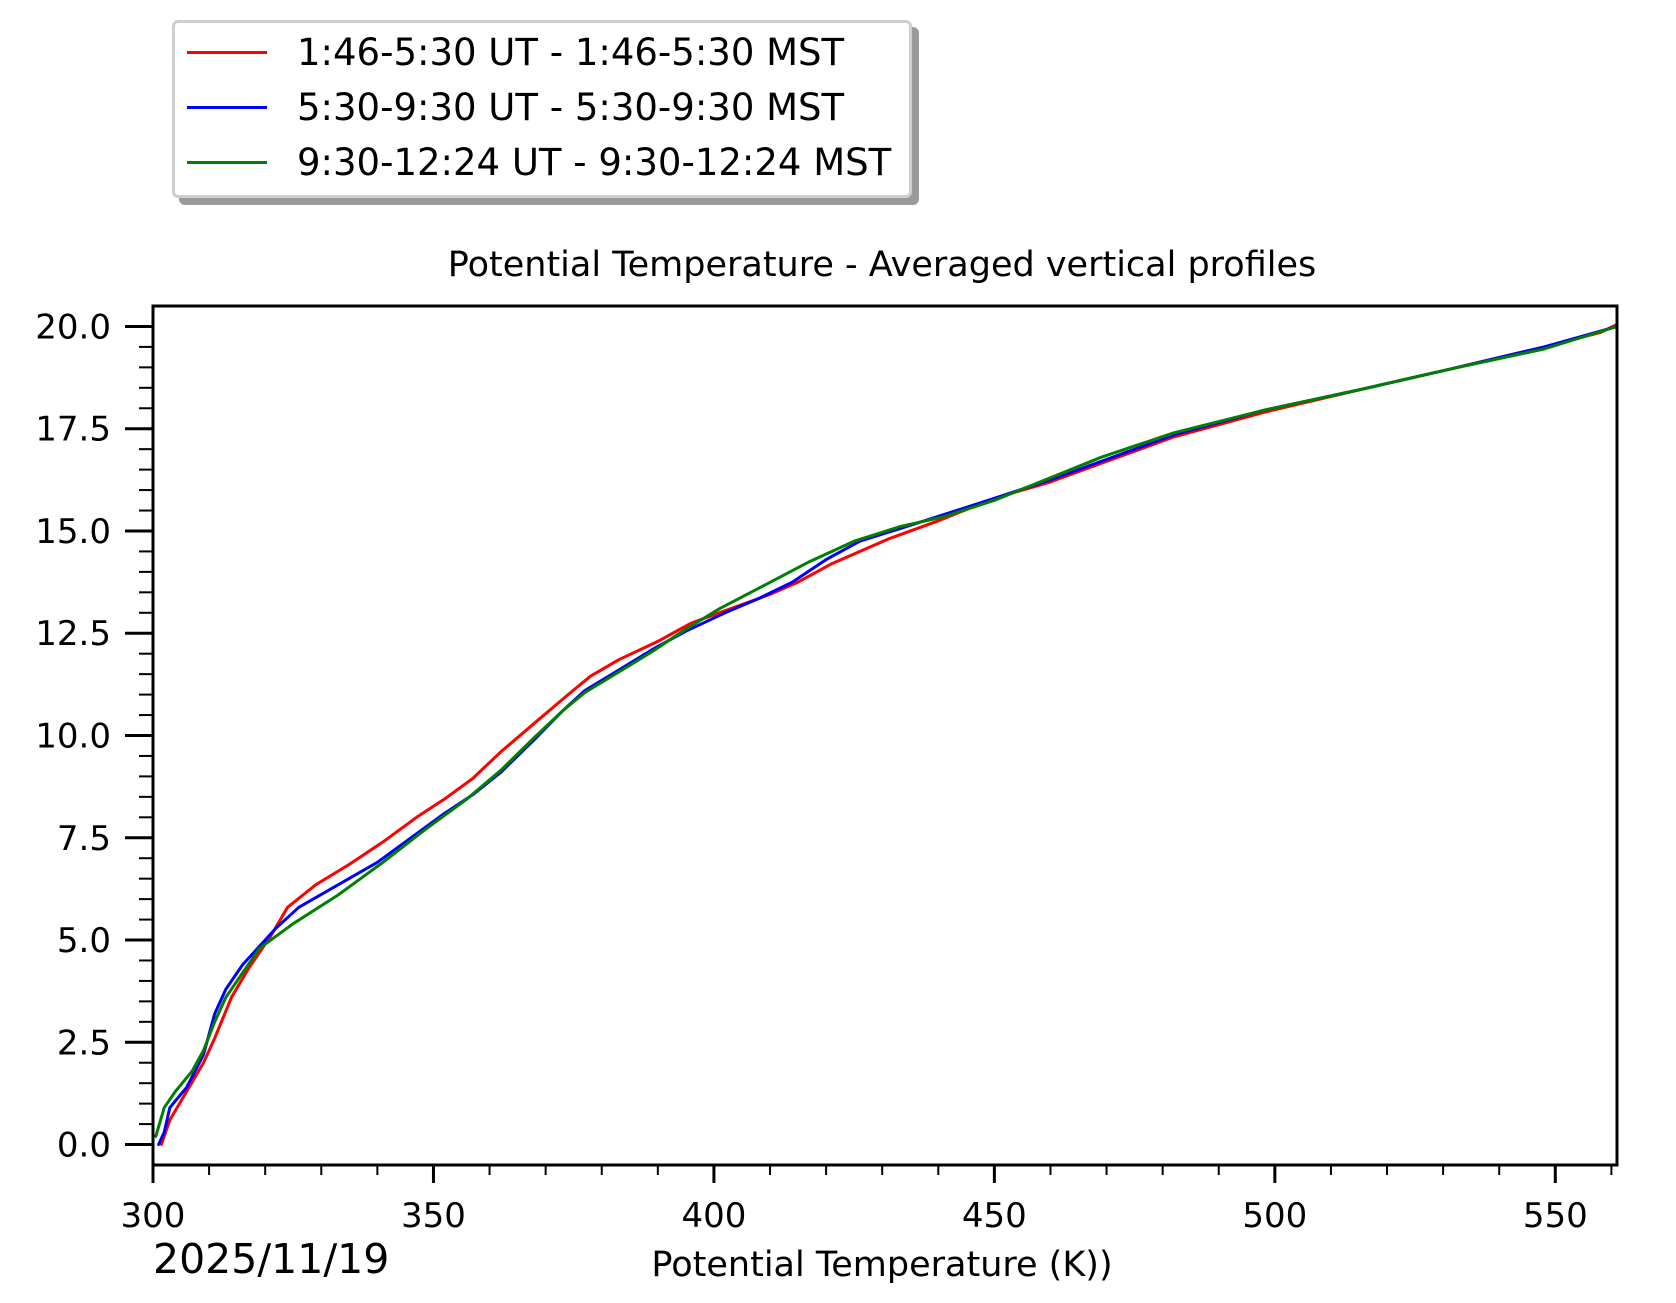  What do you see at coordinates (271, 1259) in the screenshot?
I see `date-label: 2025/11/19` at bounding box center [271, 1259].